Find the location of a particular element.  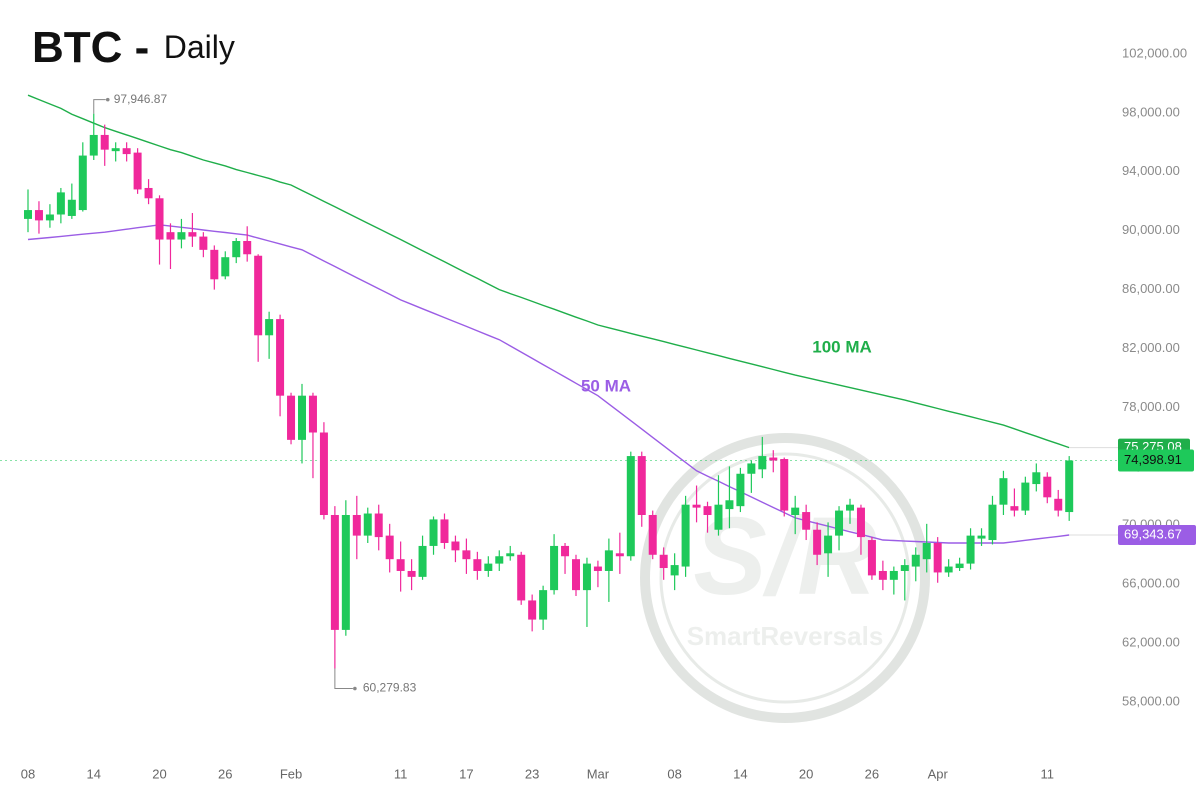

y-tick-label: 90,000.00 is located at coordinates (1151, 229).